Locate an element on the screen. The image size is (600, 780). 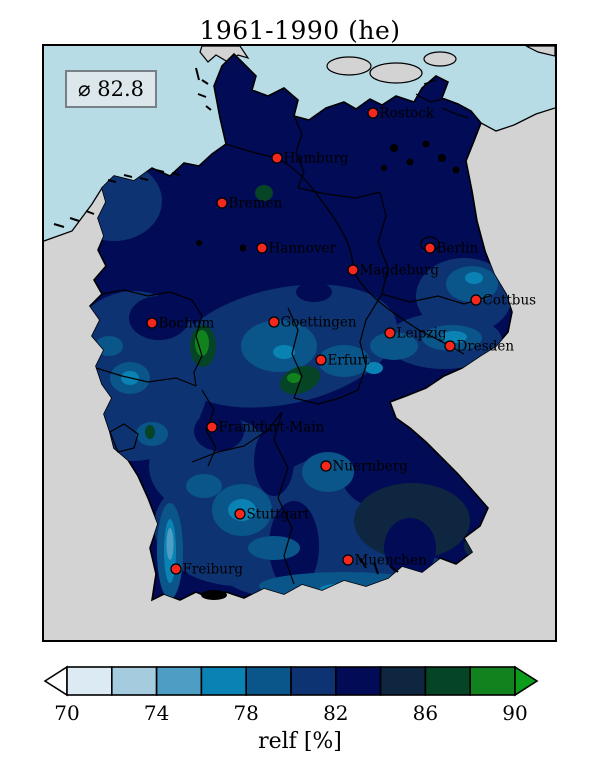
city: Bremen is located at coordinates (249, 204).